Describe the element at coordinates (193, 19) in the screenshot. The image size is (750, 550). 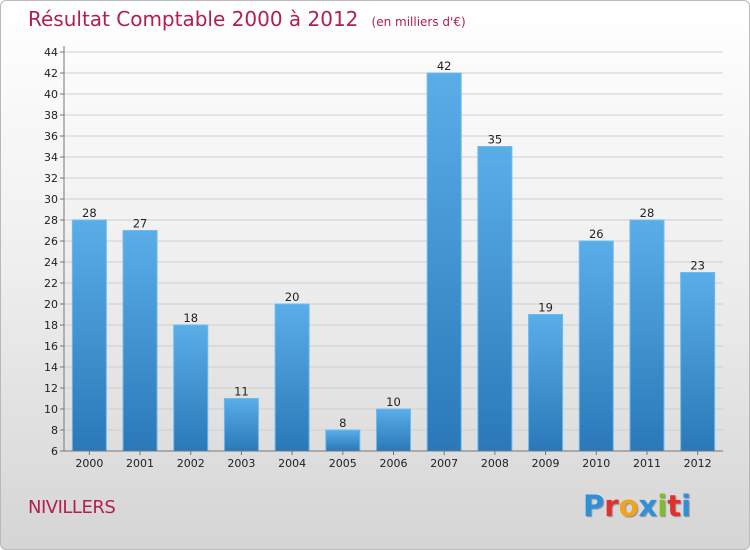
I see `chart-title: Résultat Comptable 2000 à 2012` at that location.